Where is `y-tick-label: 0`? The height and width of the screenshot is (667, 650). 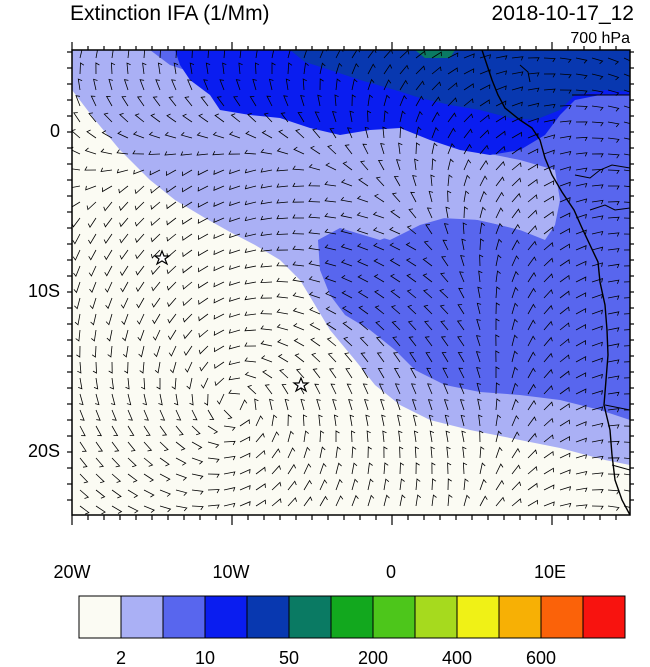 y-tick-label: 0 is located at coordinates (55, 131).